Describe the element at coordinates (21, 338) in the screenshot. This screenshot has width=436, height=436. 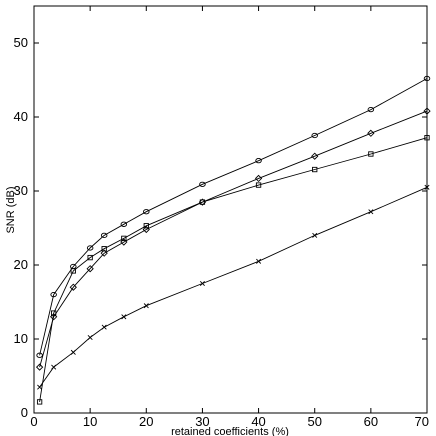
I see `y-tick-label: 10` at that location.